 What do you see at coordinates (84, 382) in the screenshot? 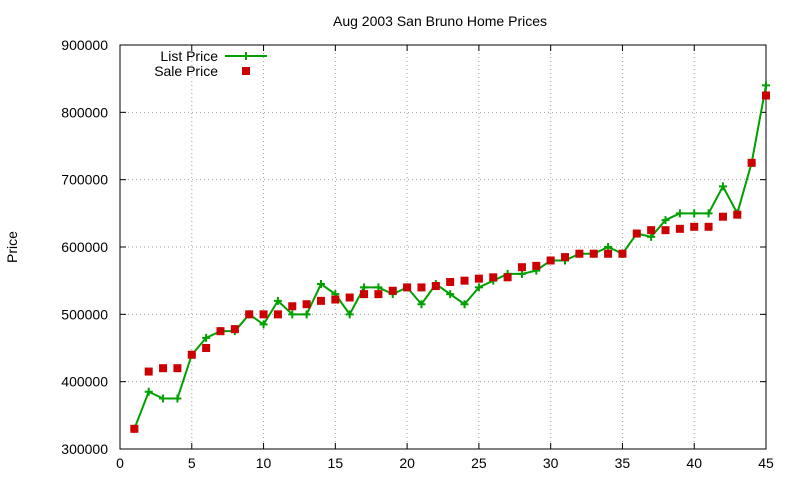
I see `y-tick-label: 400000` at bounding box center [84, 382].